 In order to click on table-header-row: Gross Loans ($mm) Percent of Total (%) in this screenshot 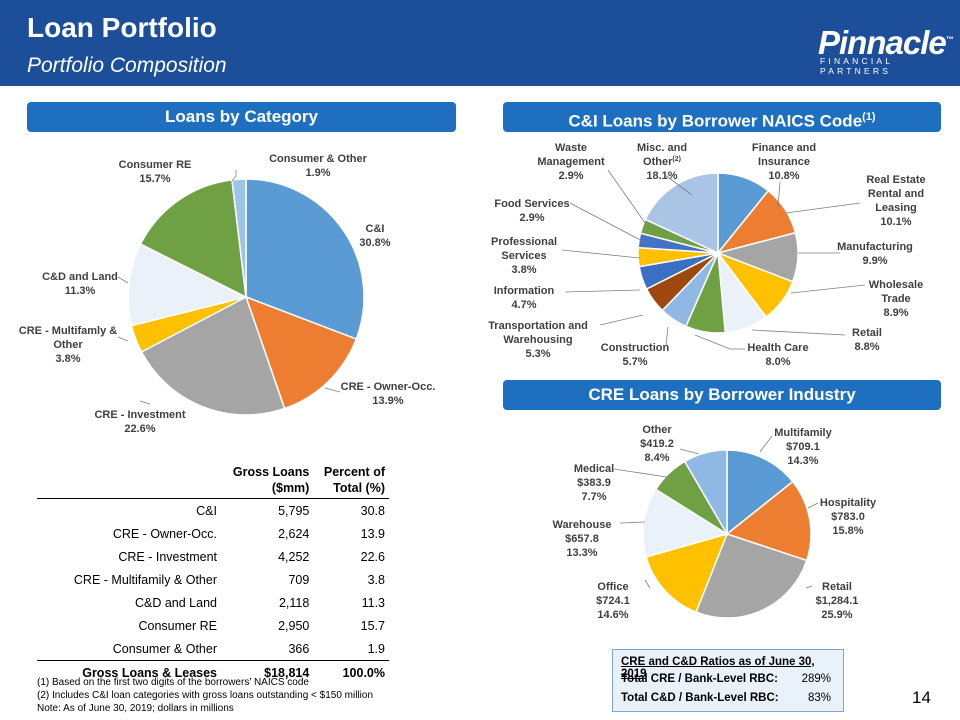, I will do `click(213, 480)`.